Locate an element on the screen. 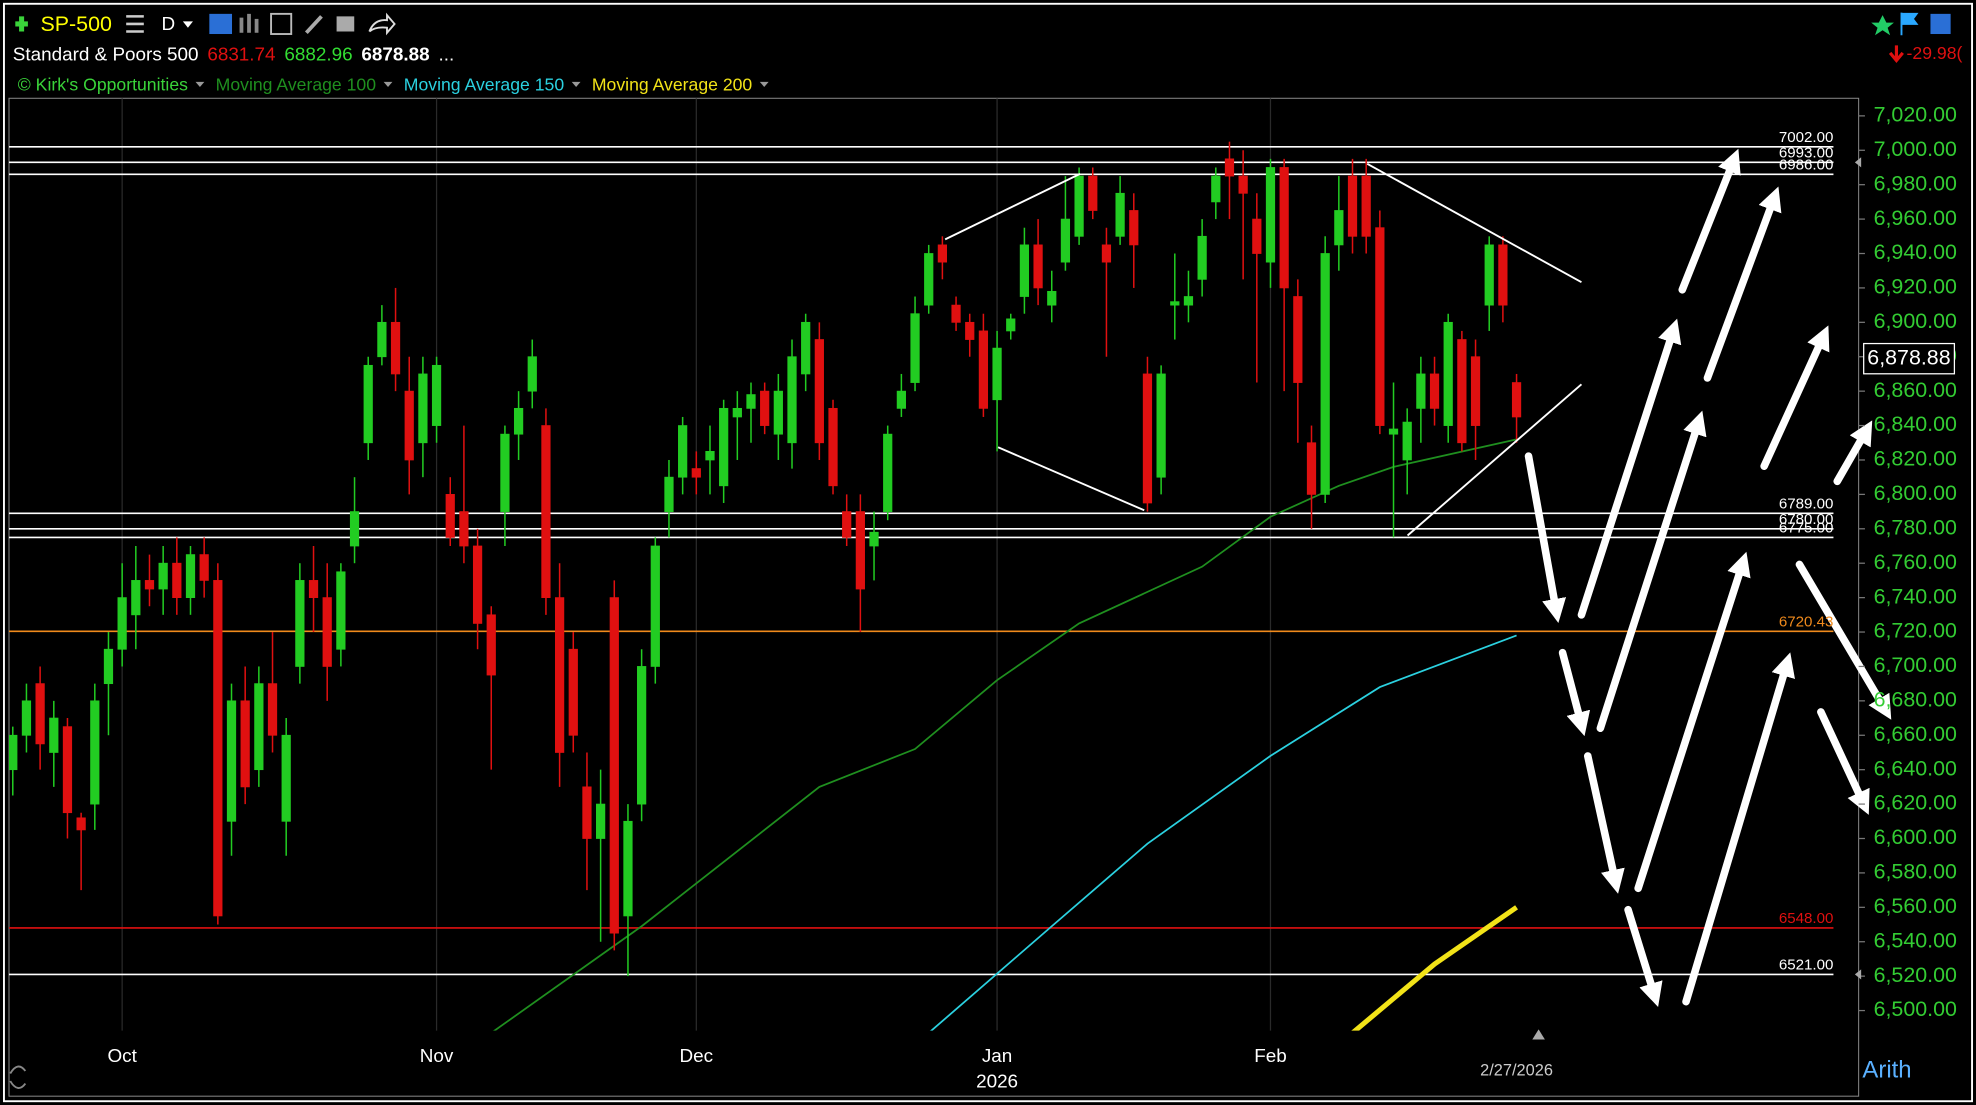 Image resolution: width=1976 pixels, height=1105 pixels. legend-entry: © Kirk's Opportunities is located at coordinates (103, 84).